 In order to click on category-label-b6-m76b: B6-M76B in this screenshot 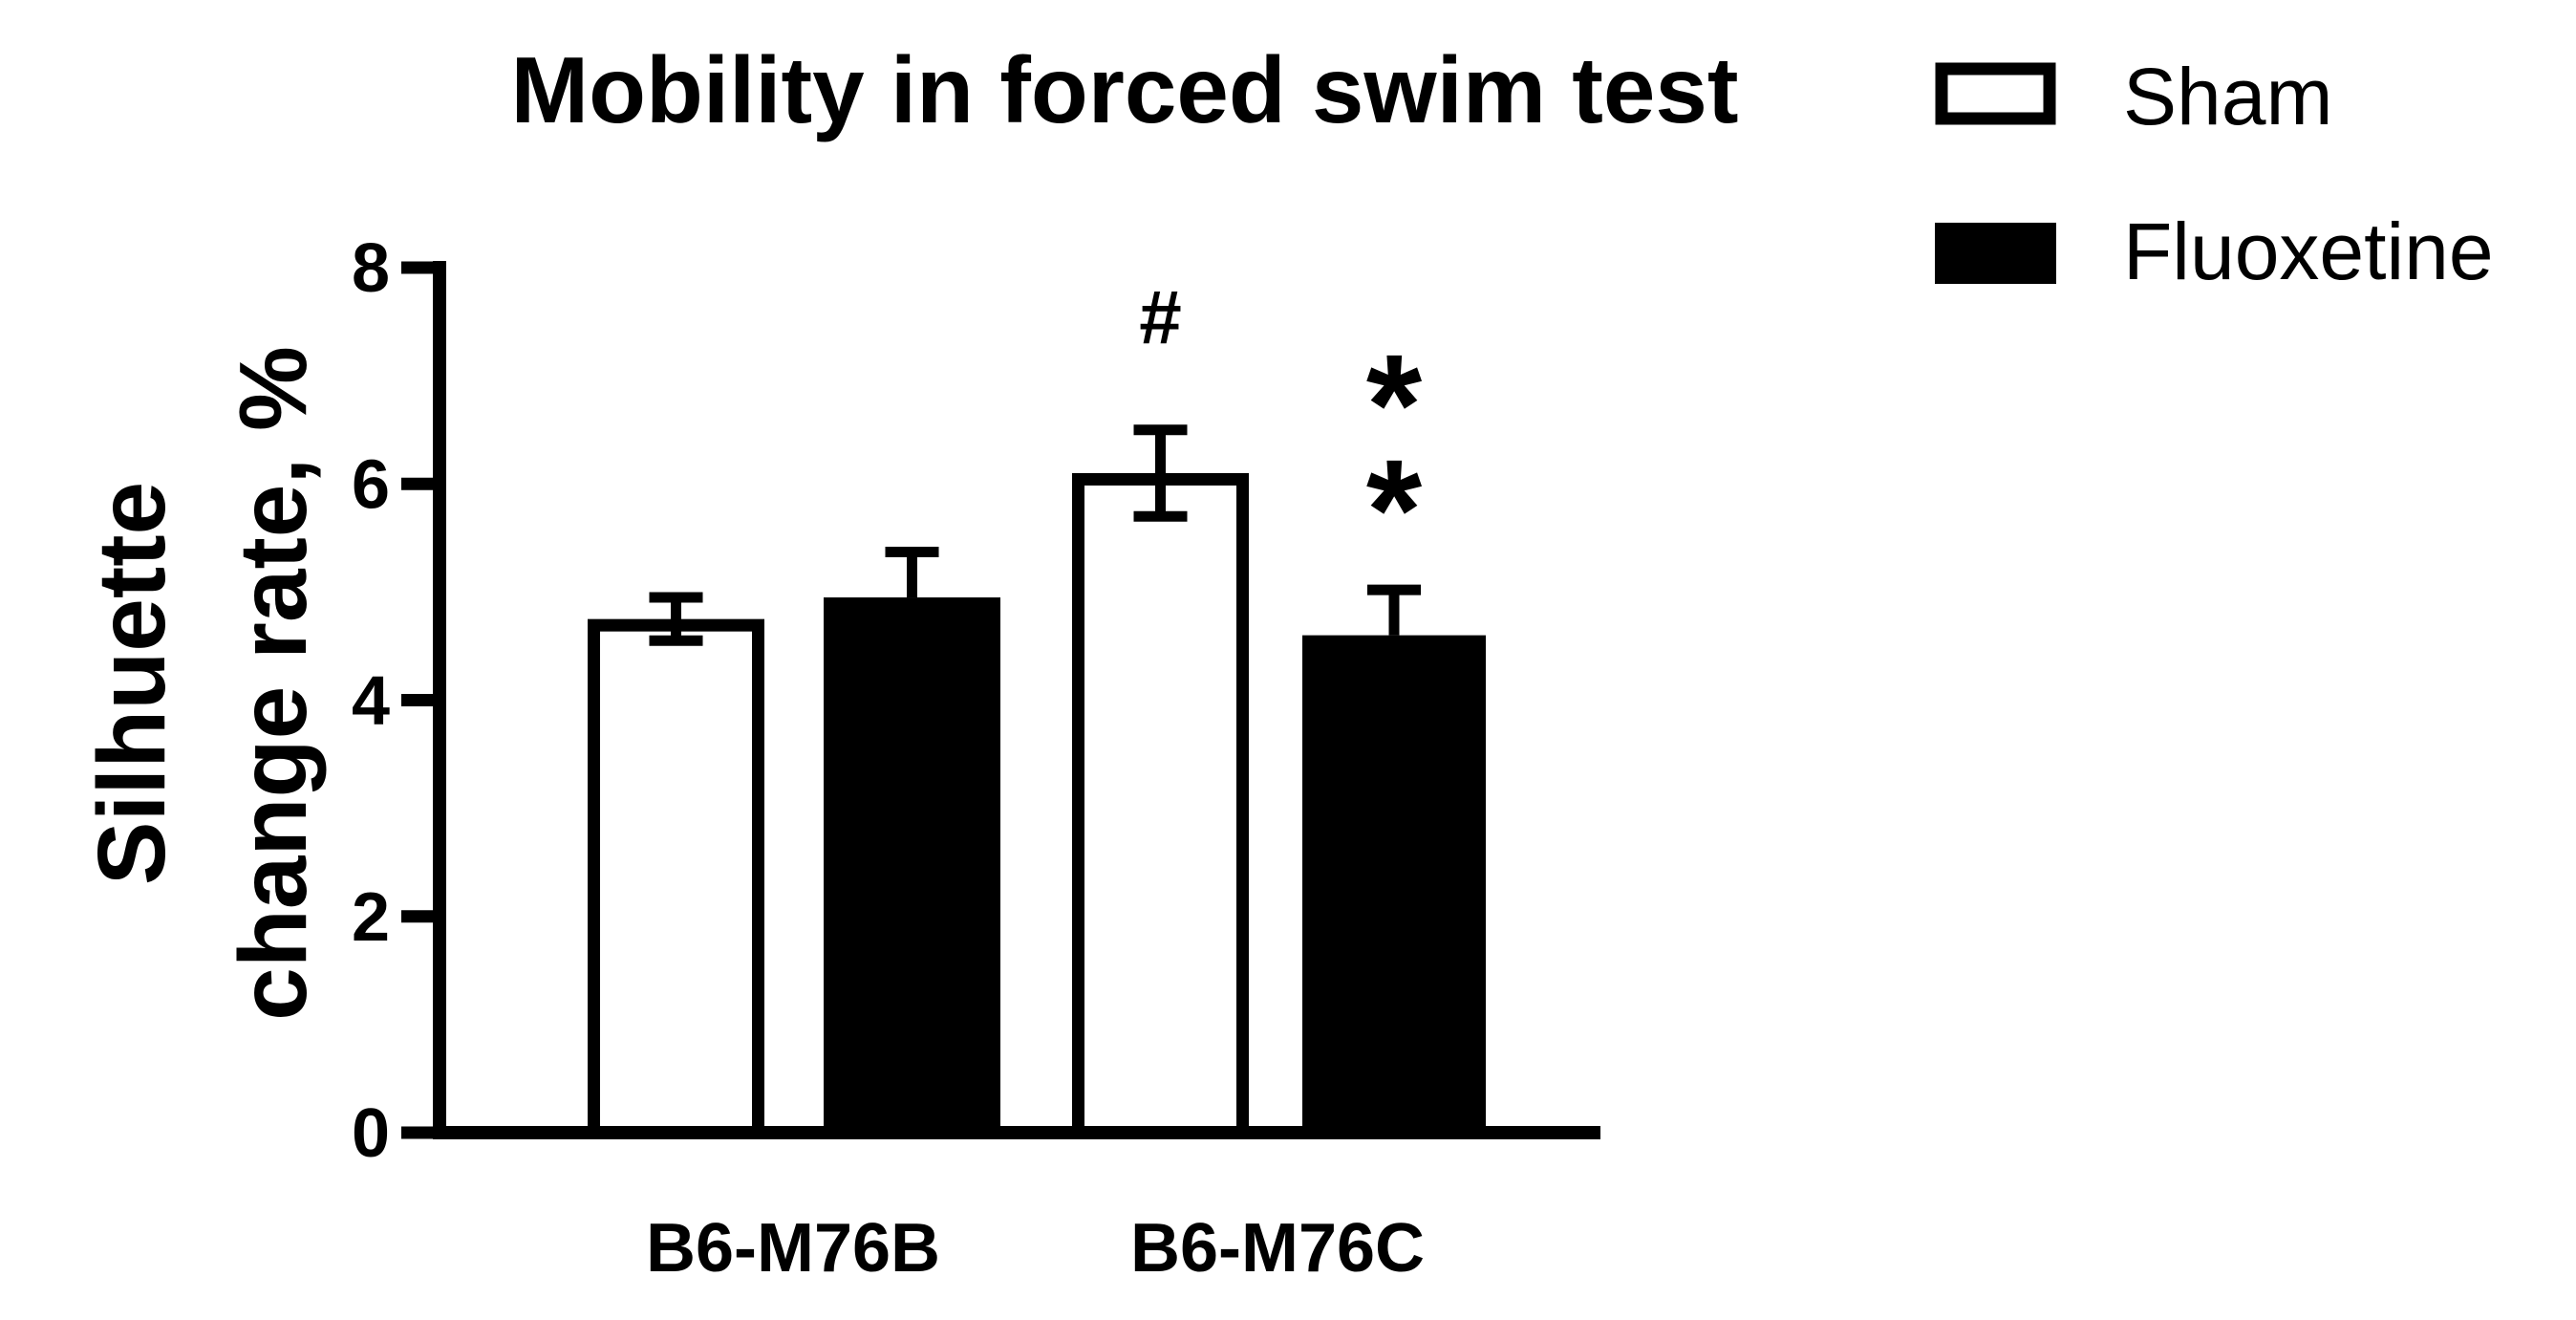, I will do `click(793, 1248)`.